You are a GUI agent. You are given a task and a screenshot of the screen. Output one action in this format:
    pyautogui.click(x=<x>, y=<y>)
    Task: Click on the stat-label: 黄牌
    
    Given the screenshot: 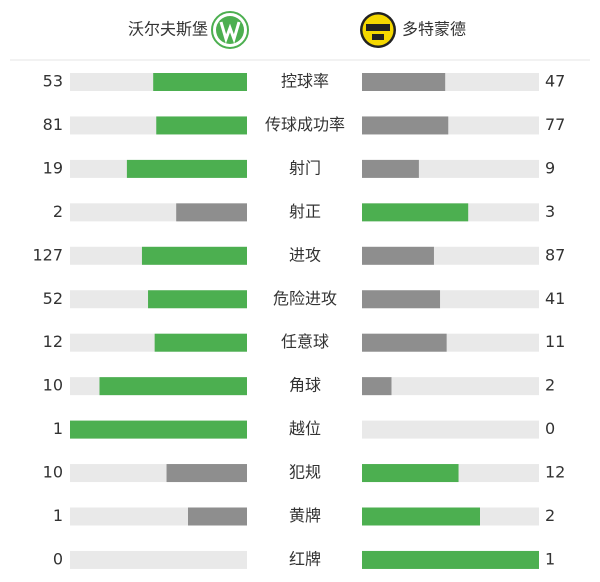 What is the action you would take?
    pyautogui.click(x=305, y=515)
    